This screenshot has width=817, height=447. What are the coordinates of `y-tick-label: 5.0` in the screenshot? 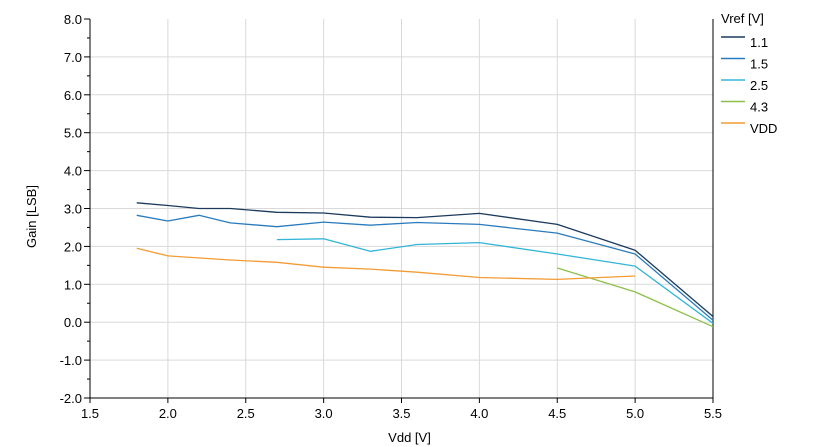 It's located at (73, 133).